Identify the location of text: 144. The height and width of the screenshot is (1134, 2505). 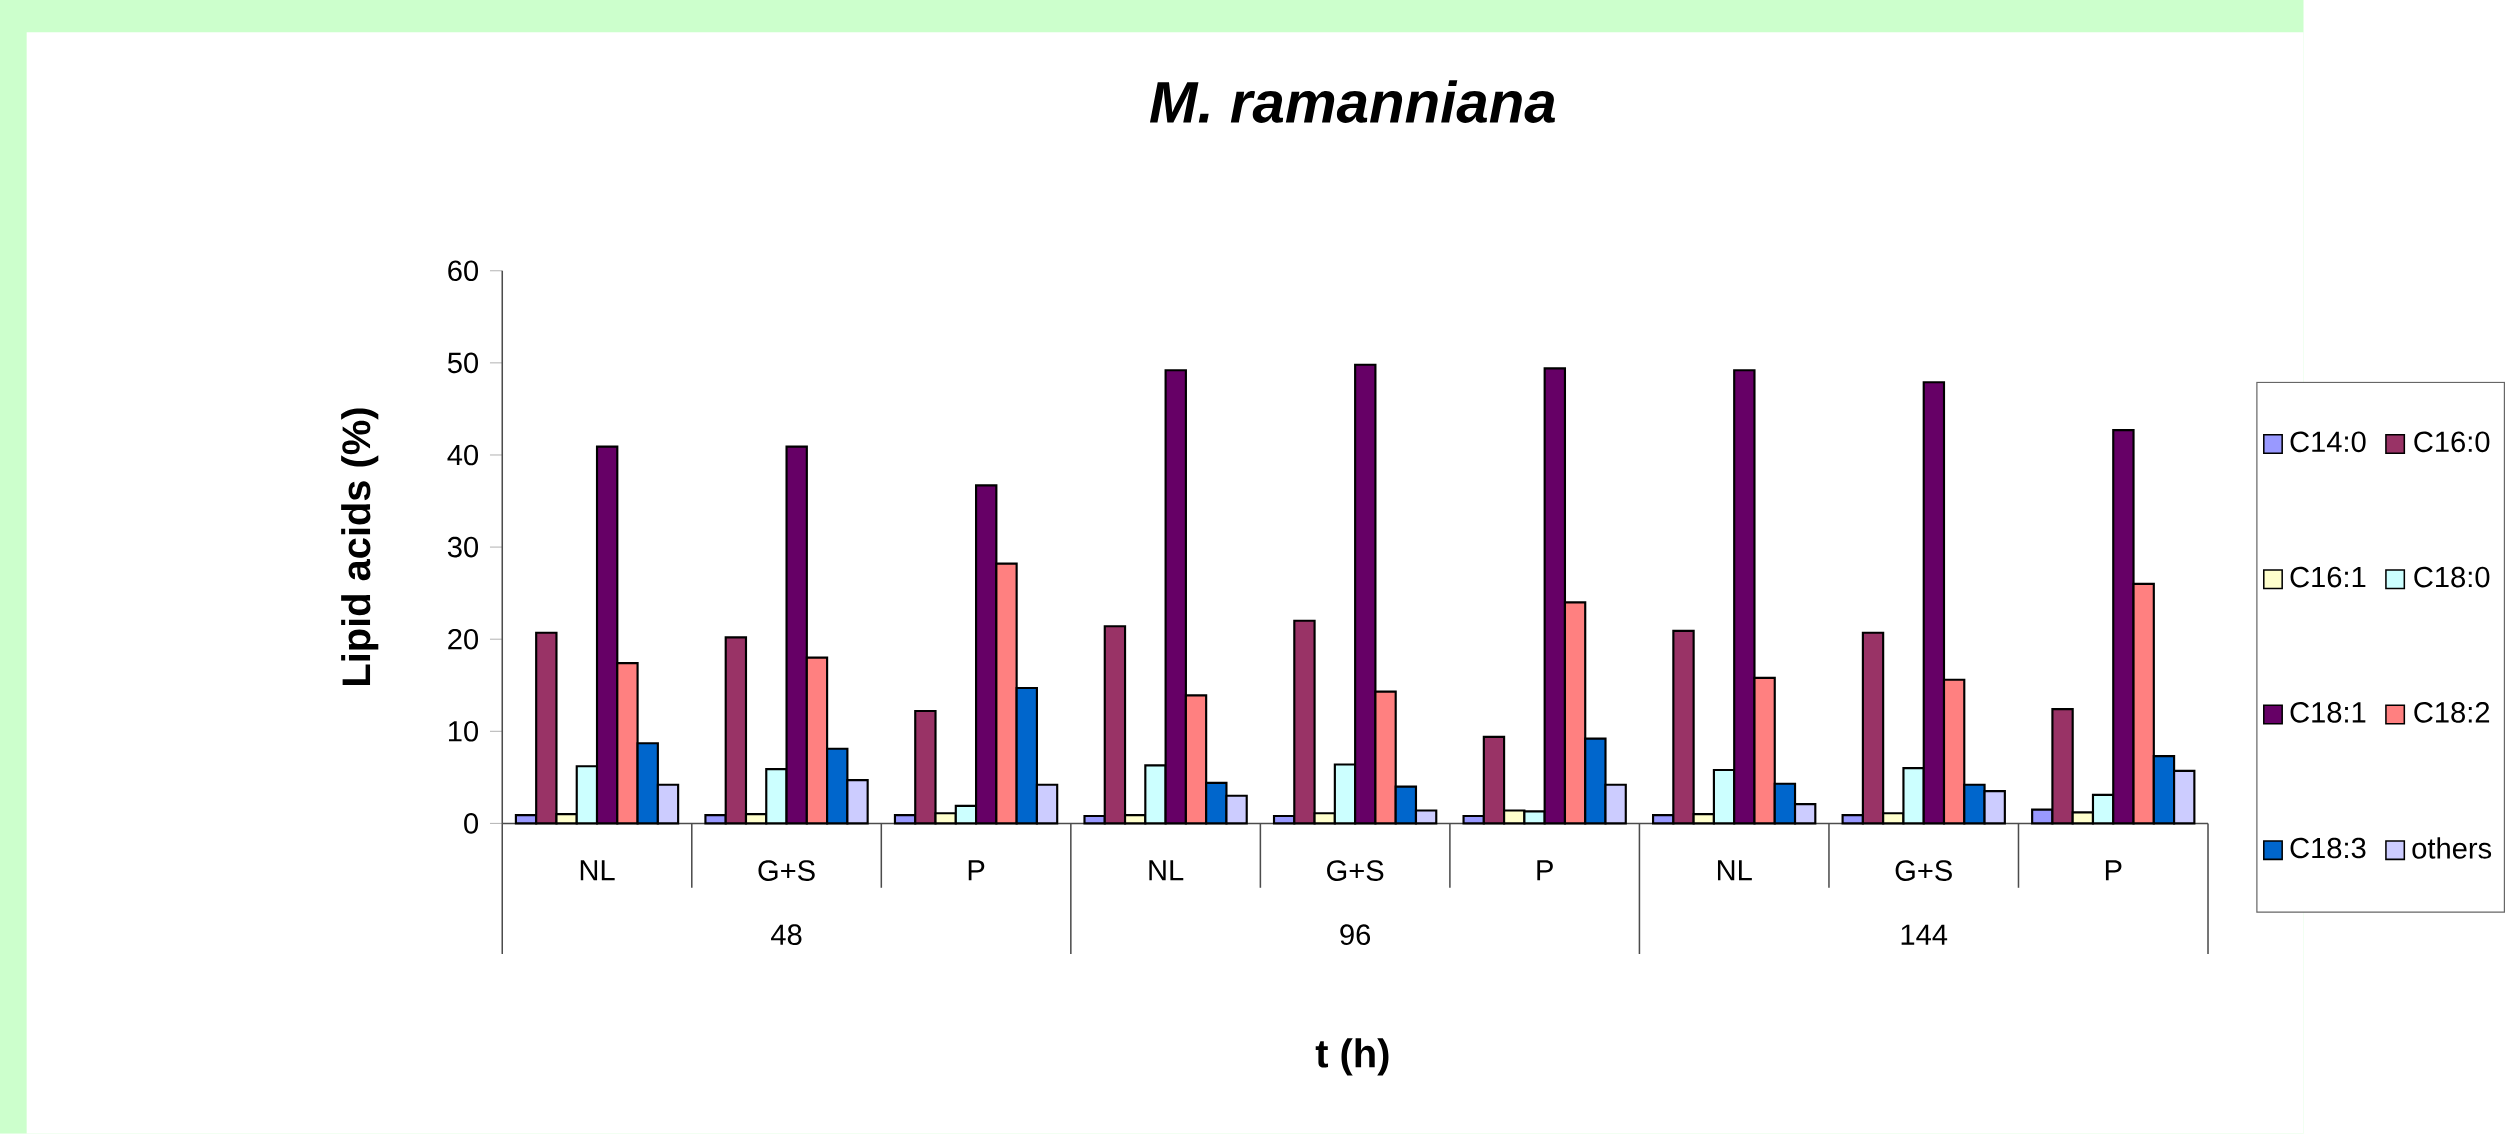
(1924, 934).